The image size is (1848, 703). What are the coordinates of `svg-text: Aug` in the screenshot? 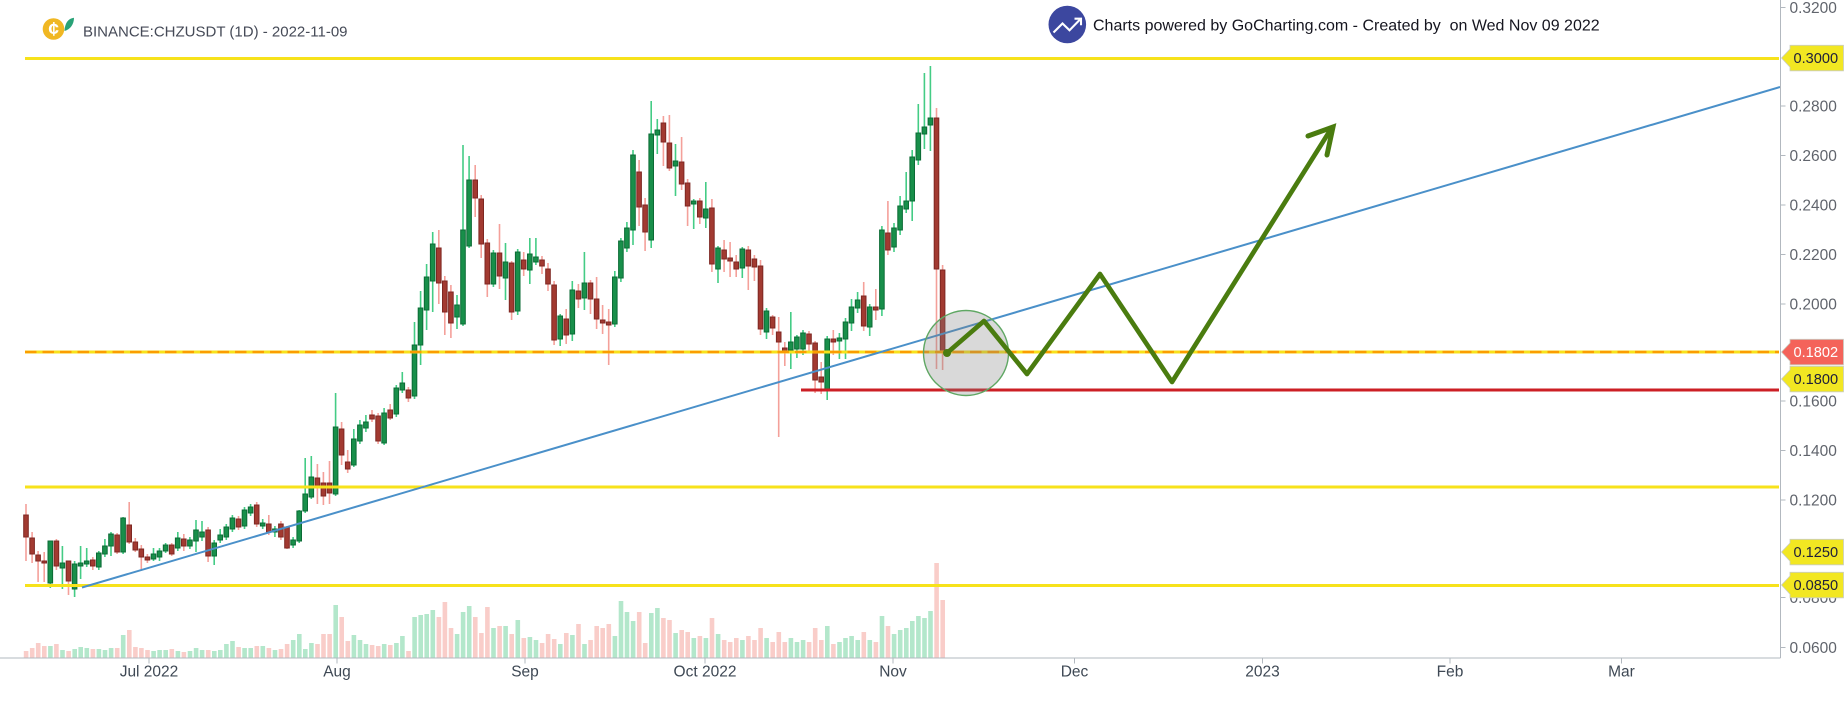 It's located at (337, 672).